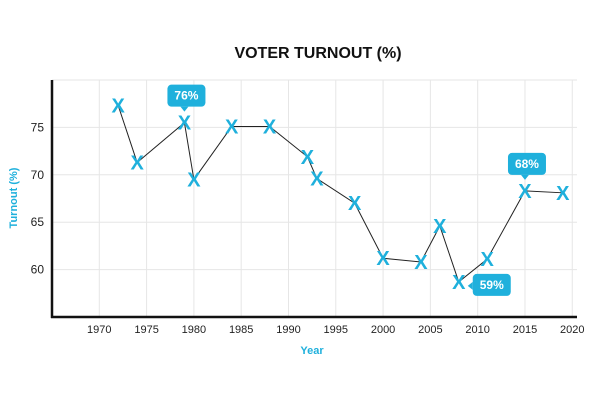 The image size is (600, 405). What do you see at coordinates (14, 197) in the screenshot?
I see `y-axis-label: Turnout (%)` at bounding box center [14, 197].